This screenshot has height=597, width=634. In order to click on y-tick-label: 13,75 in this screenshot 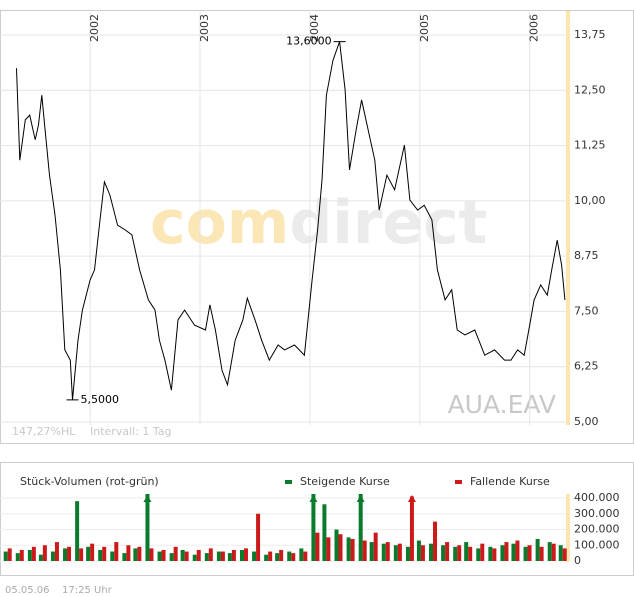, I will do `click(590, 34)`.